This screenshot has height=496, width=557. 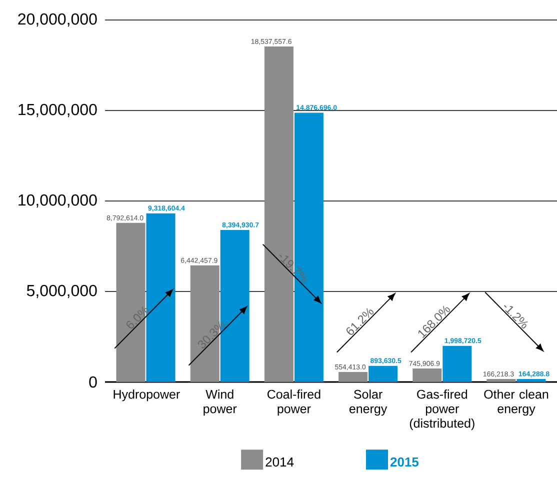 What do you see at coordinates (57, 111) in the screenshot?
I see `y-tick-label: 15,000,000` at bounding box center [57, 111].